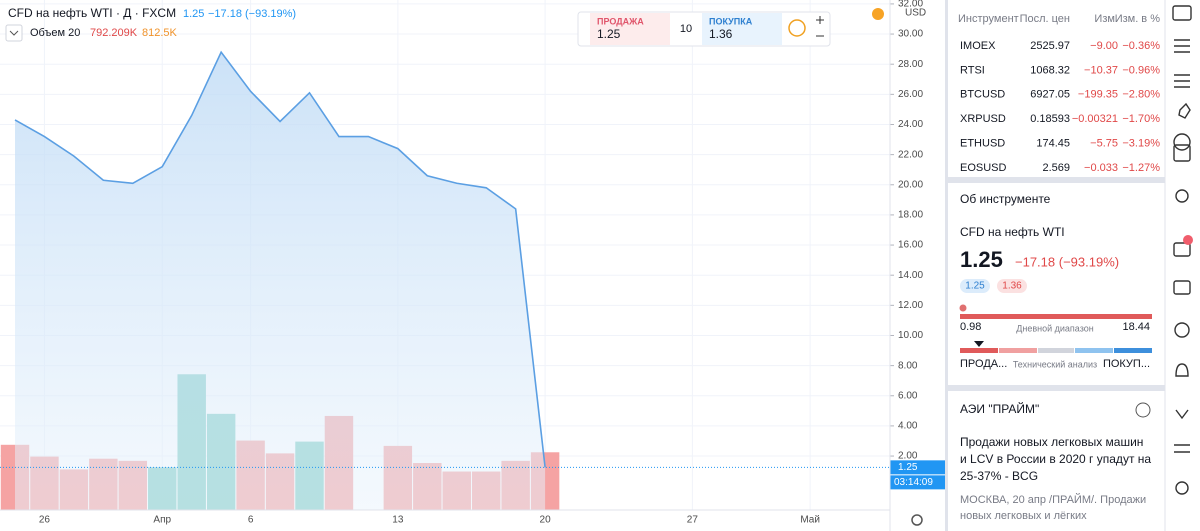 The width and height of the screenshot is (1200, 531). I want to click on quantity: 10, so click(686, 29).